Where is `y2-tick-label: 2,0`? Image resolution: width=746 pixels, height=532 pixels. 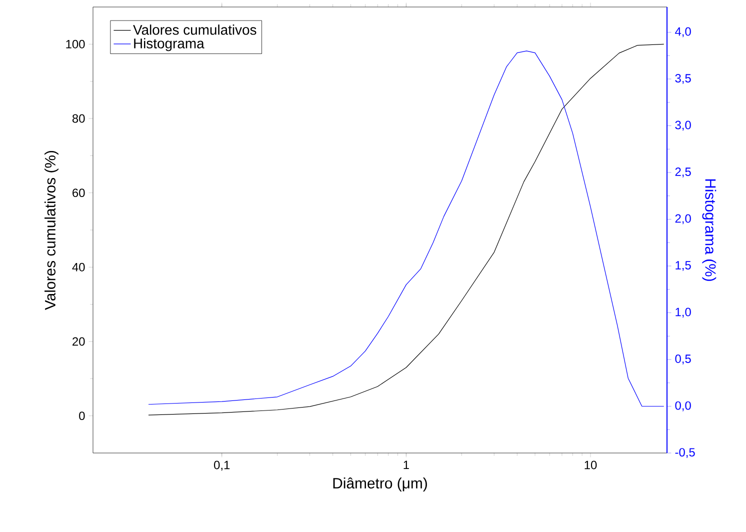
y2-tick-label: 2,0 is located at coordinates (683, 219).